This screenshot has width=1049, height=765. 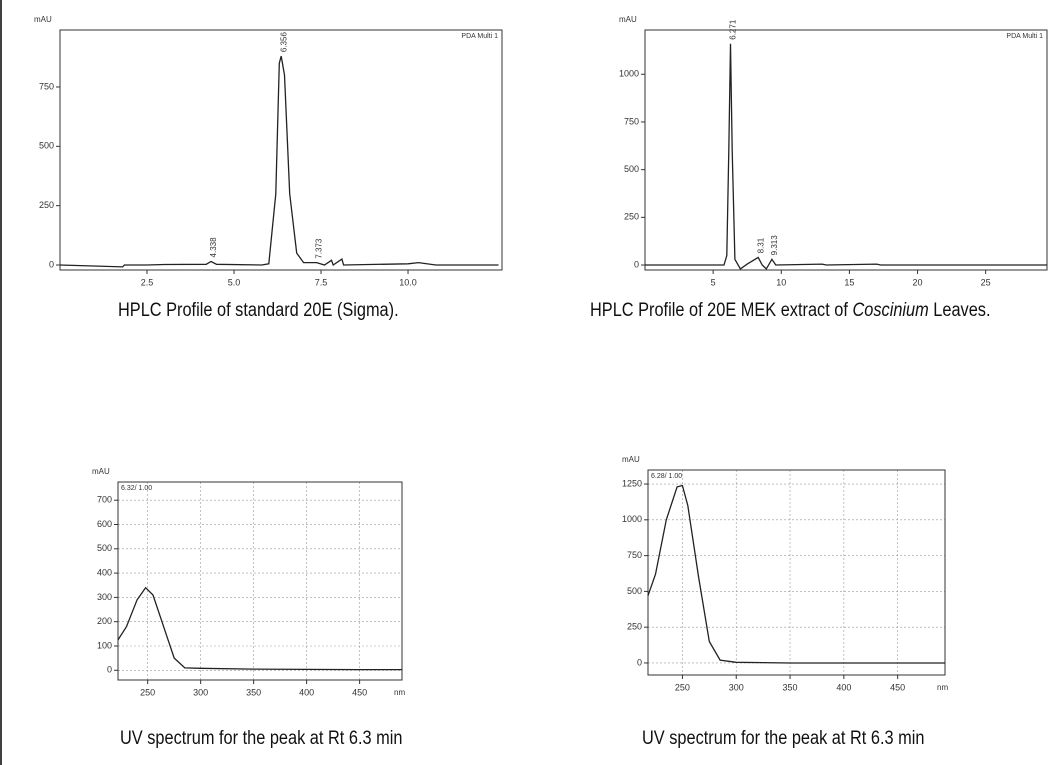 I want to click on y-tick-label: 700, so click(x=104, y=500).